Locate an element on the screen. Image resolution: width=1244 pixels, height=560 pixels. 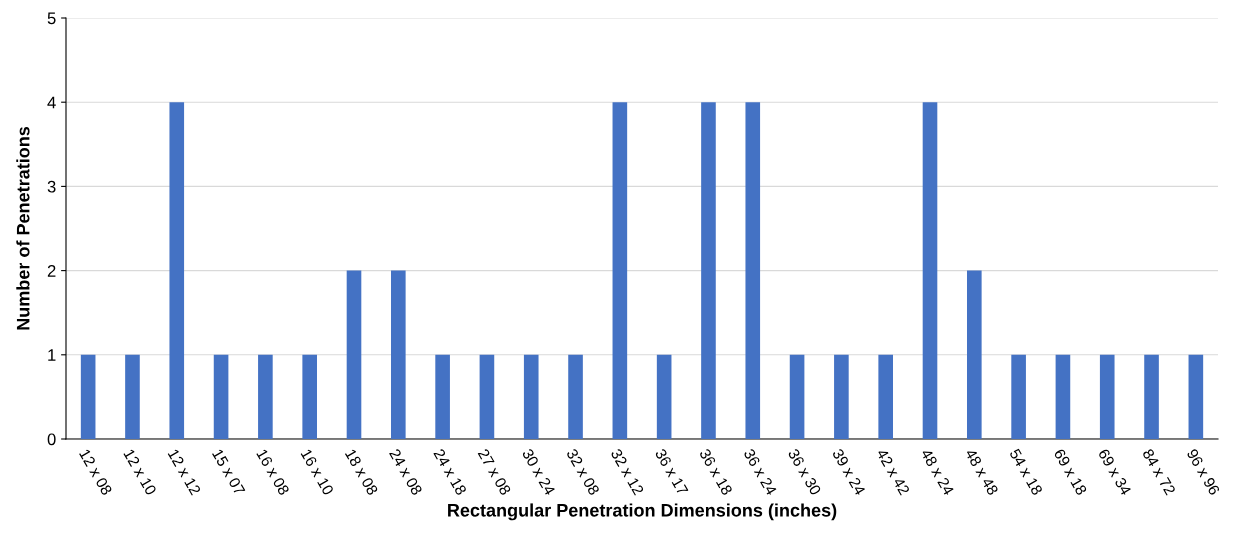
x-axis-title: Rectangular Penetration Dimensions (inches) is located at coordinates (642, 512).